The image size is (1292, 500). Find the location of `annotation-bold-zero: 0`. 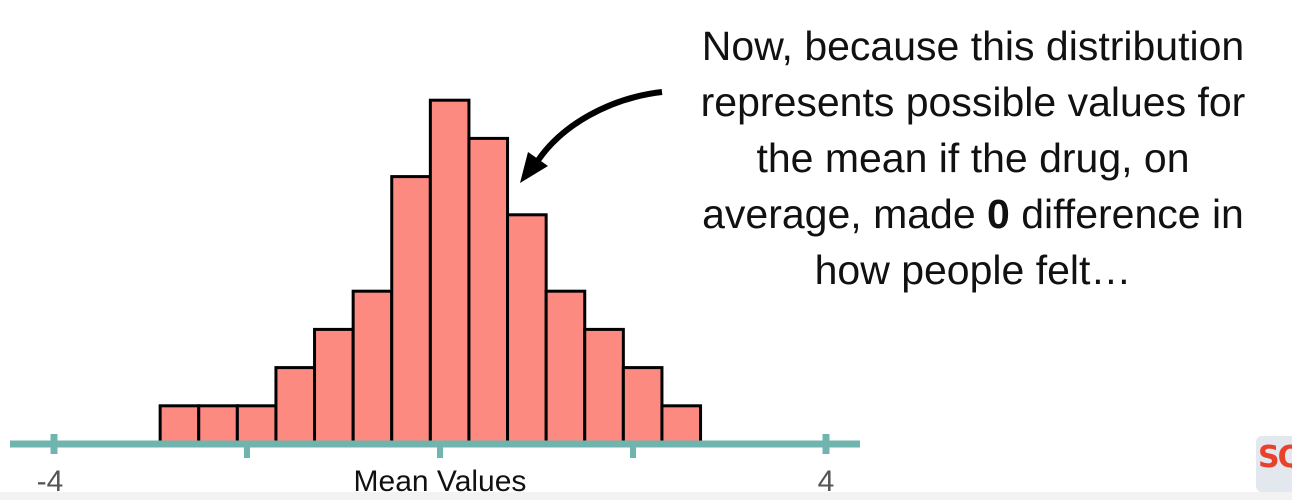

annotation-bold-zero: 0 is located at coordinates (998, 214).